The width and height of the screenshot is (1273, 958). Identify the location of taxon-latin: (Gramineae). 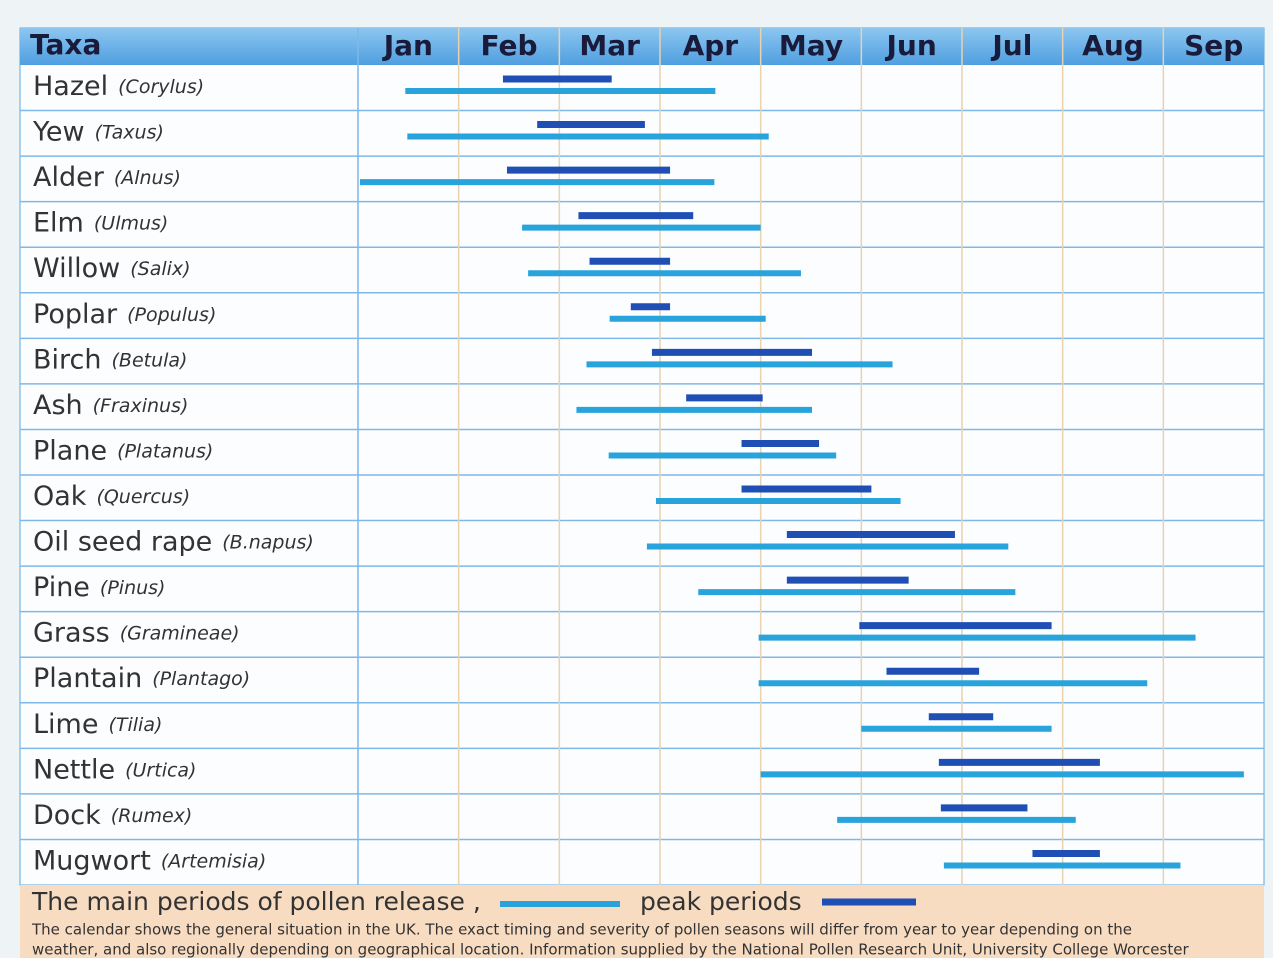
(180, 633).